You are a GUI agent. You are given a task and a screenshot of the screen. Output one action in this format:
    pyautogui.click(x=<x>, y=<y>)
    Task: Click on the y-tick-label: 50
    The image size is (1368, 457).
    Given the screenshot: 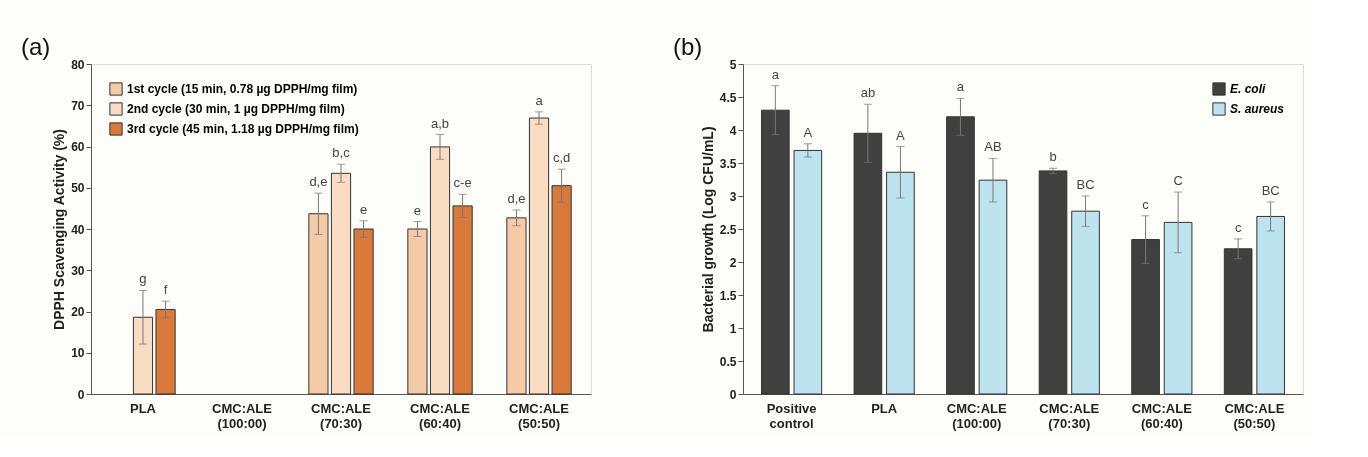 What is the action you would take?
    pyautogui.click(x=78, y=188)
    